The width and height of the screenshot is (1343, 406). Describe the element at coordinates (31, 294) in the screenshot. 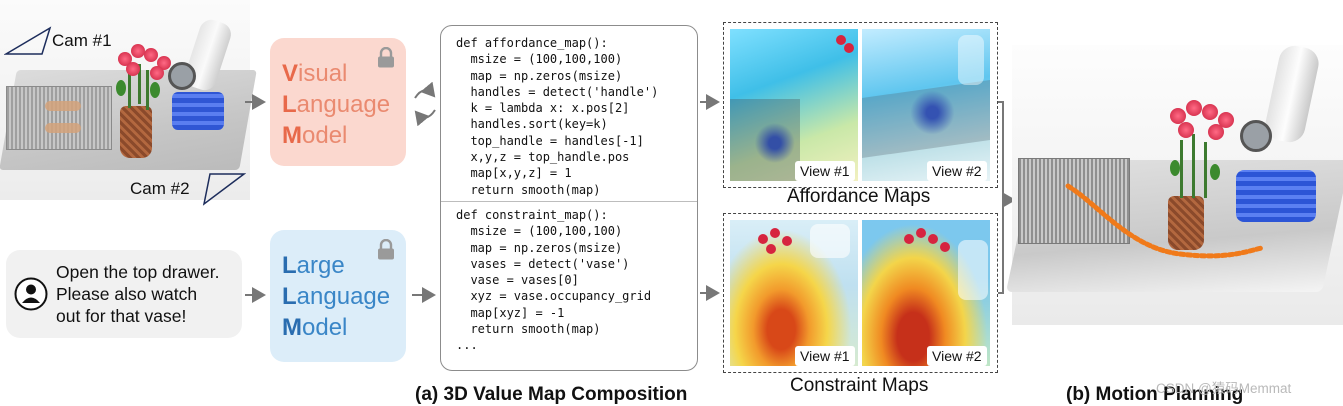

I see `user-avatar-icon` at that location.